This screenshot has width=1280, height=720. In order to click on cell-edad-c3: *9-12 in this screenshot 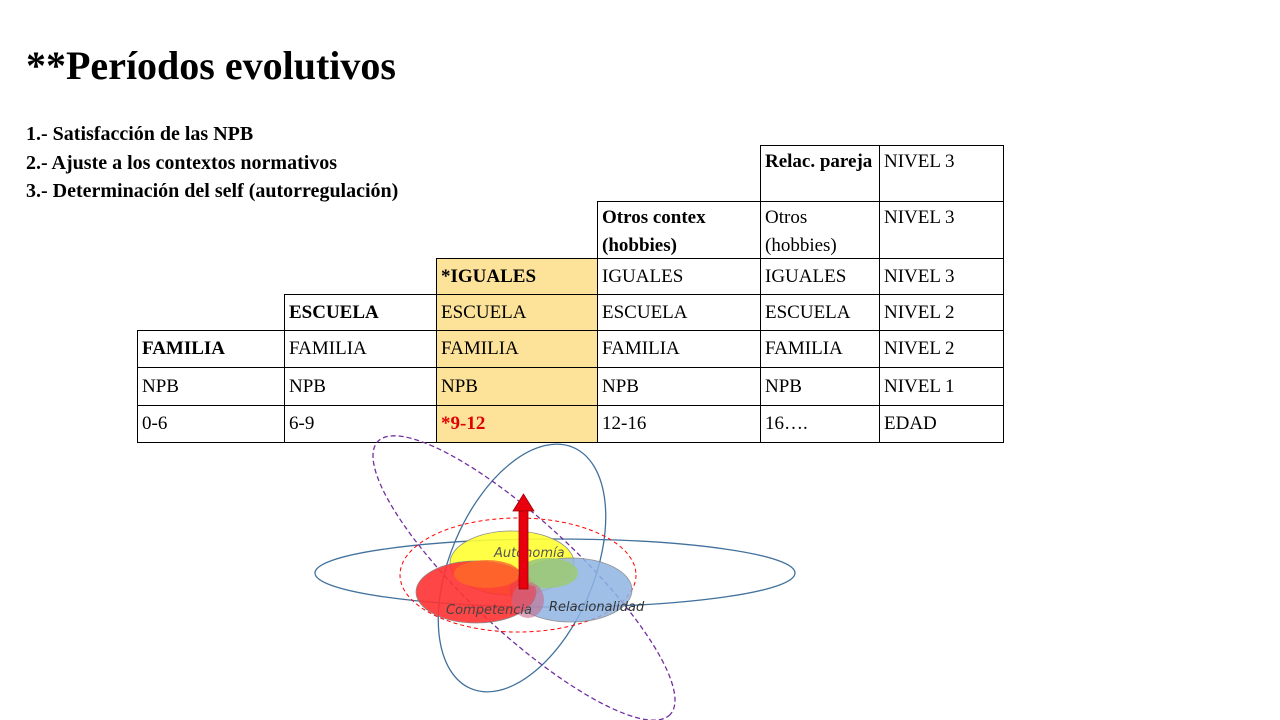, I will do `click(517, 424)`.